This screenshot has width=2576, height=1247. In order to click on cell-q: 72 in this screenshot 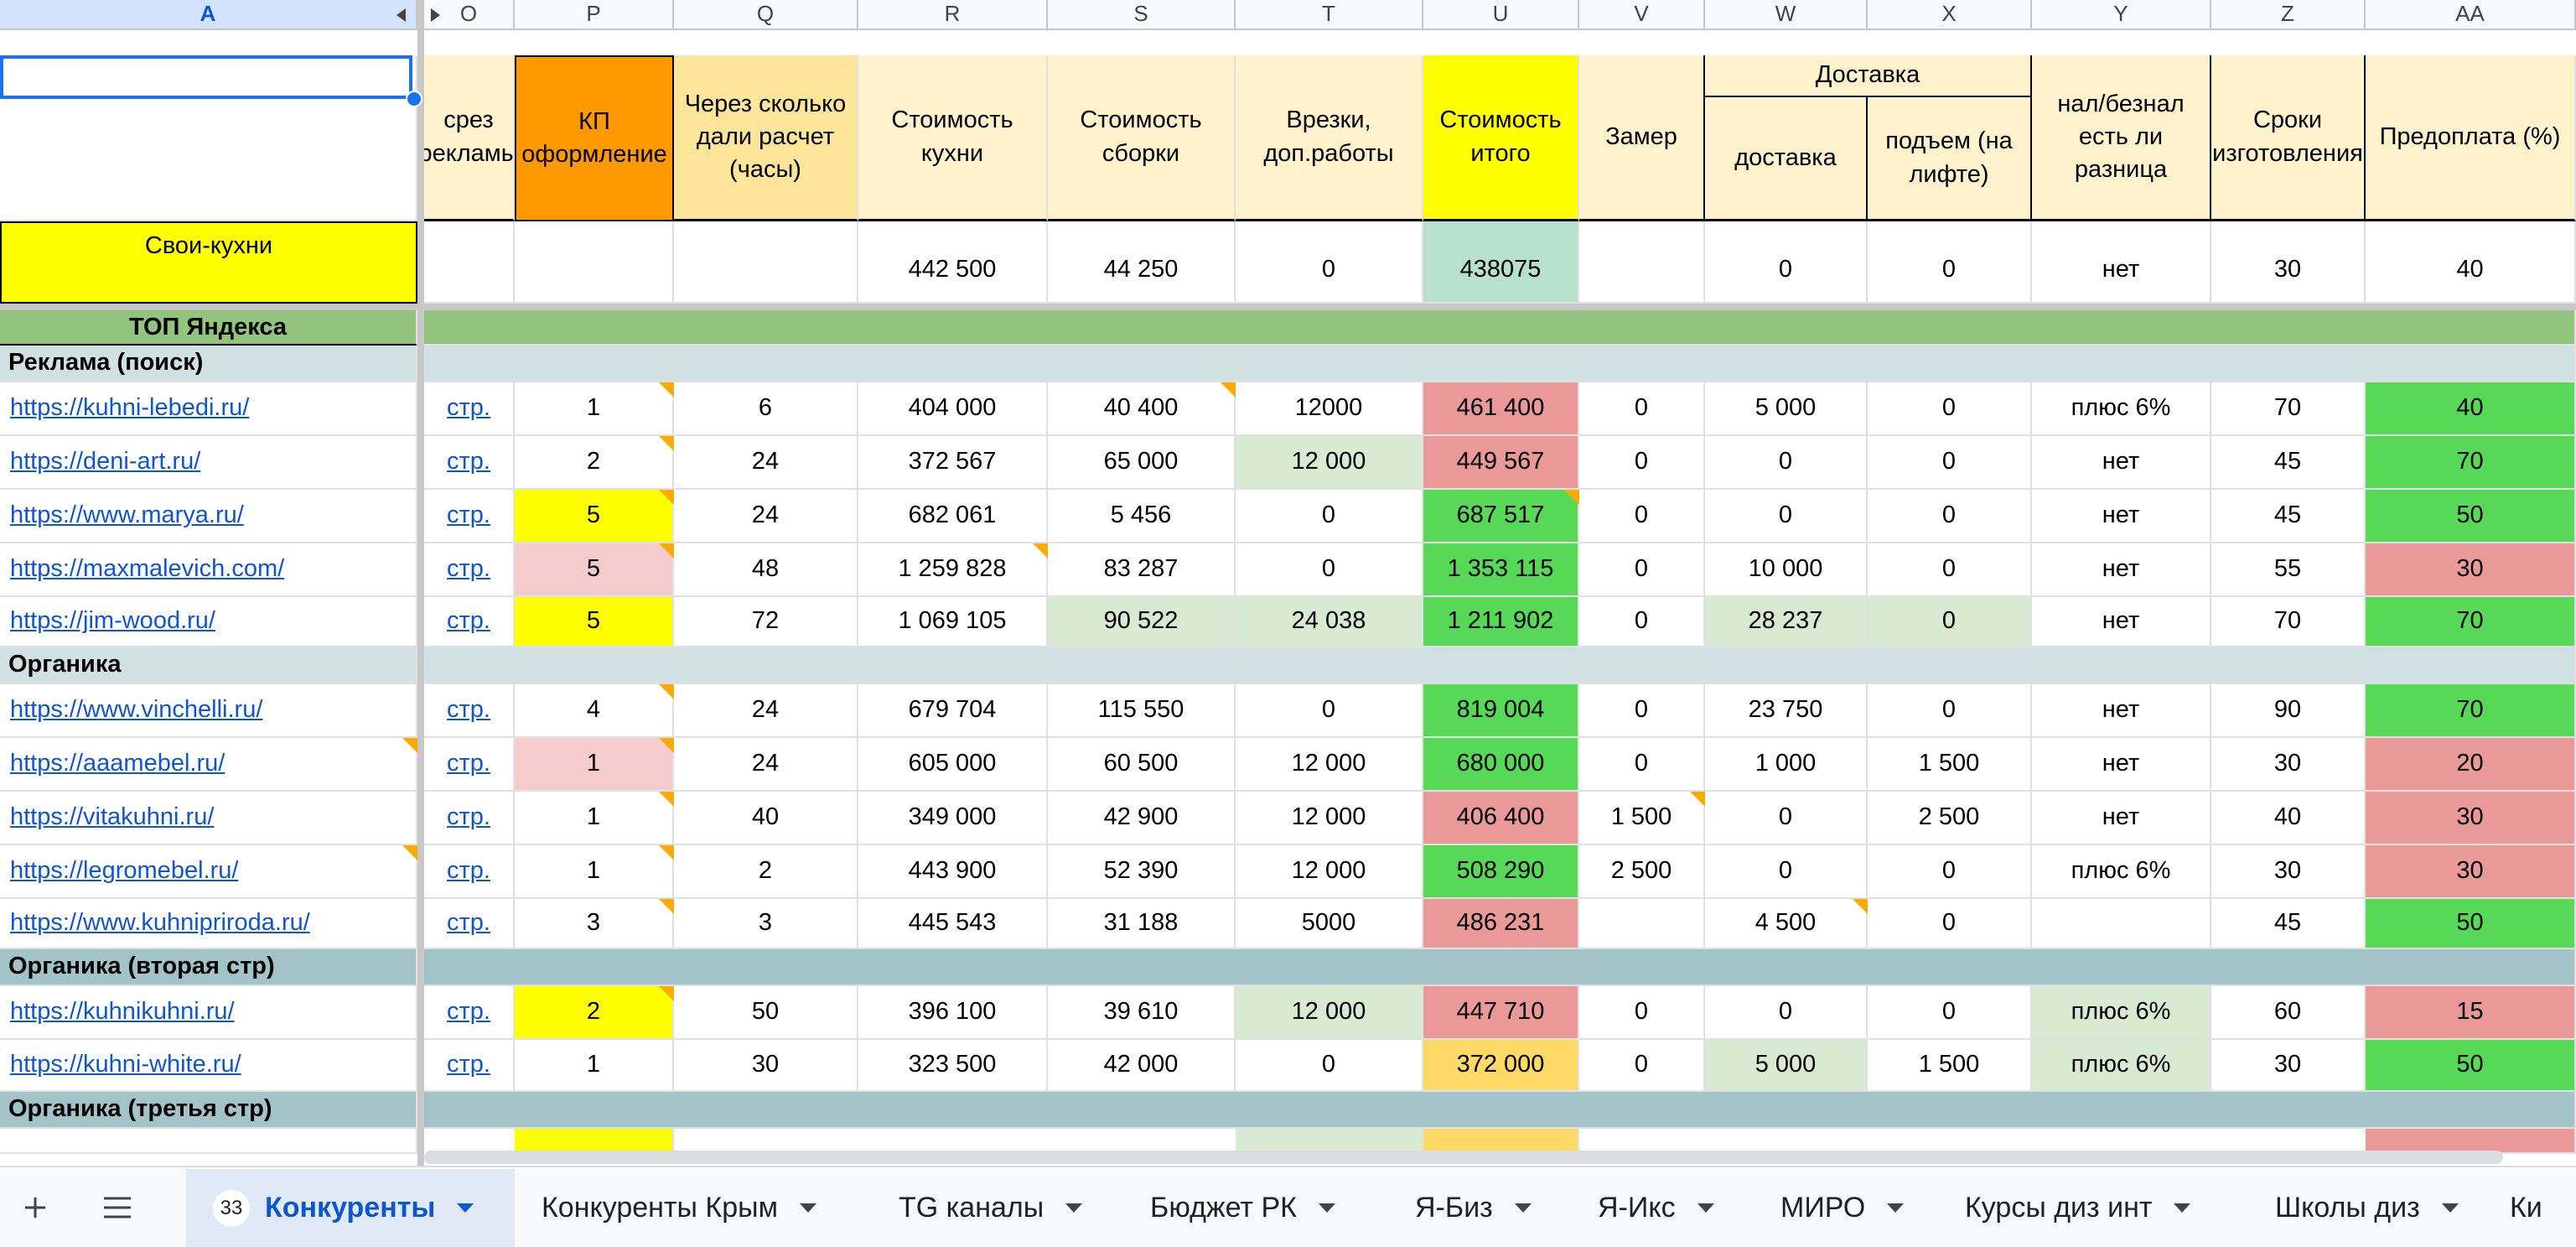, I will do `click(766, 622)`.